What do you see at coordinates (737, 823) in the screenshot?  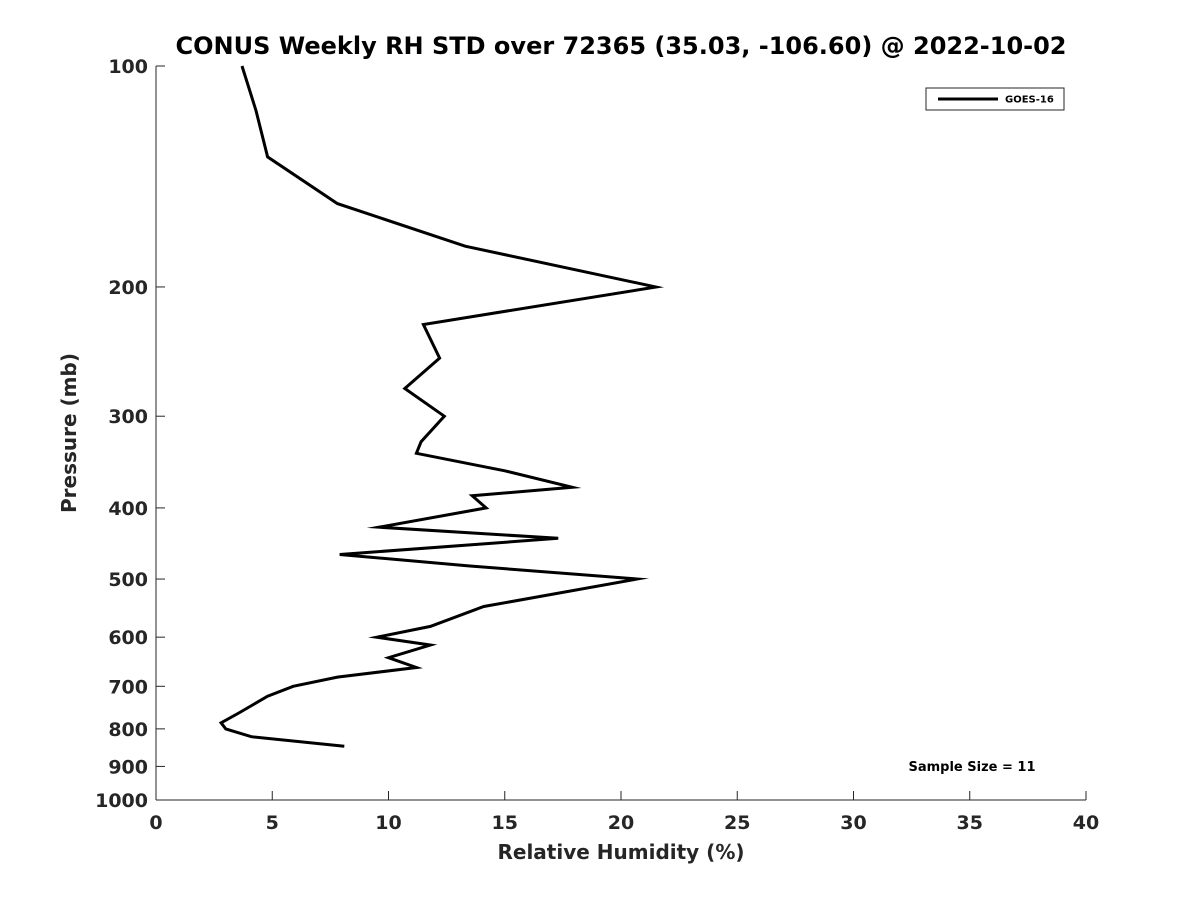 I see `x-tick-label: 25` at bounding box center [737, 823].